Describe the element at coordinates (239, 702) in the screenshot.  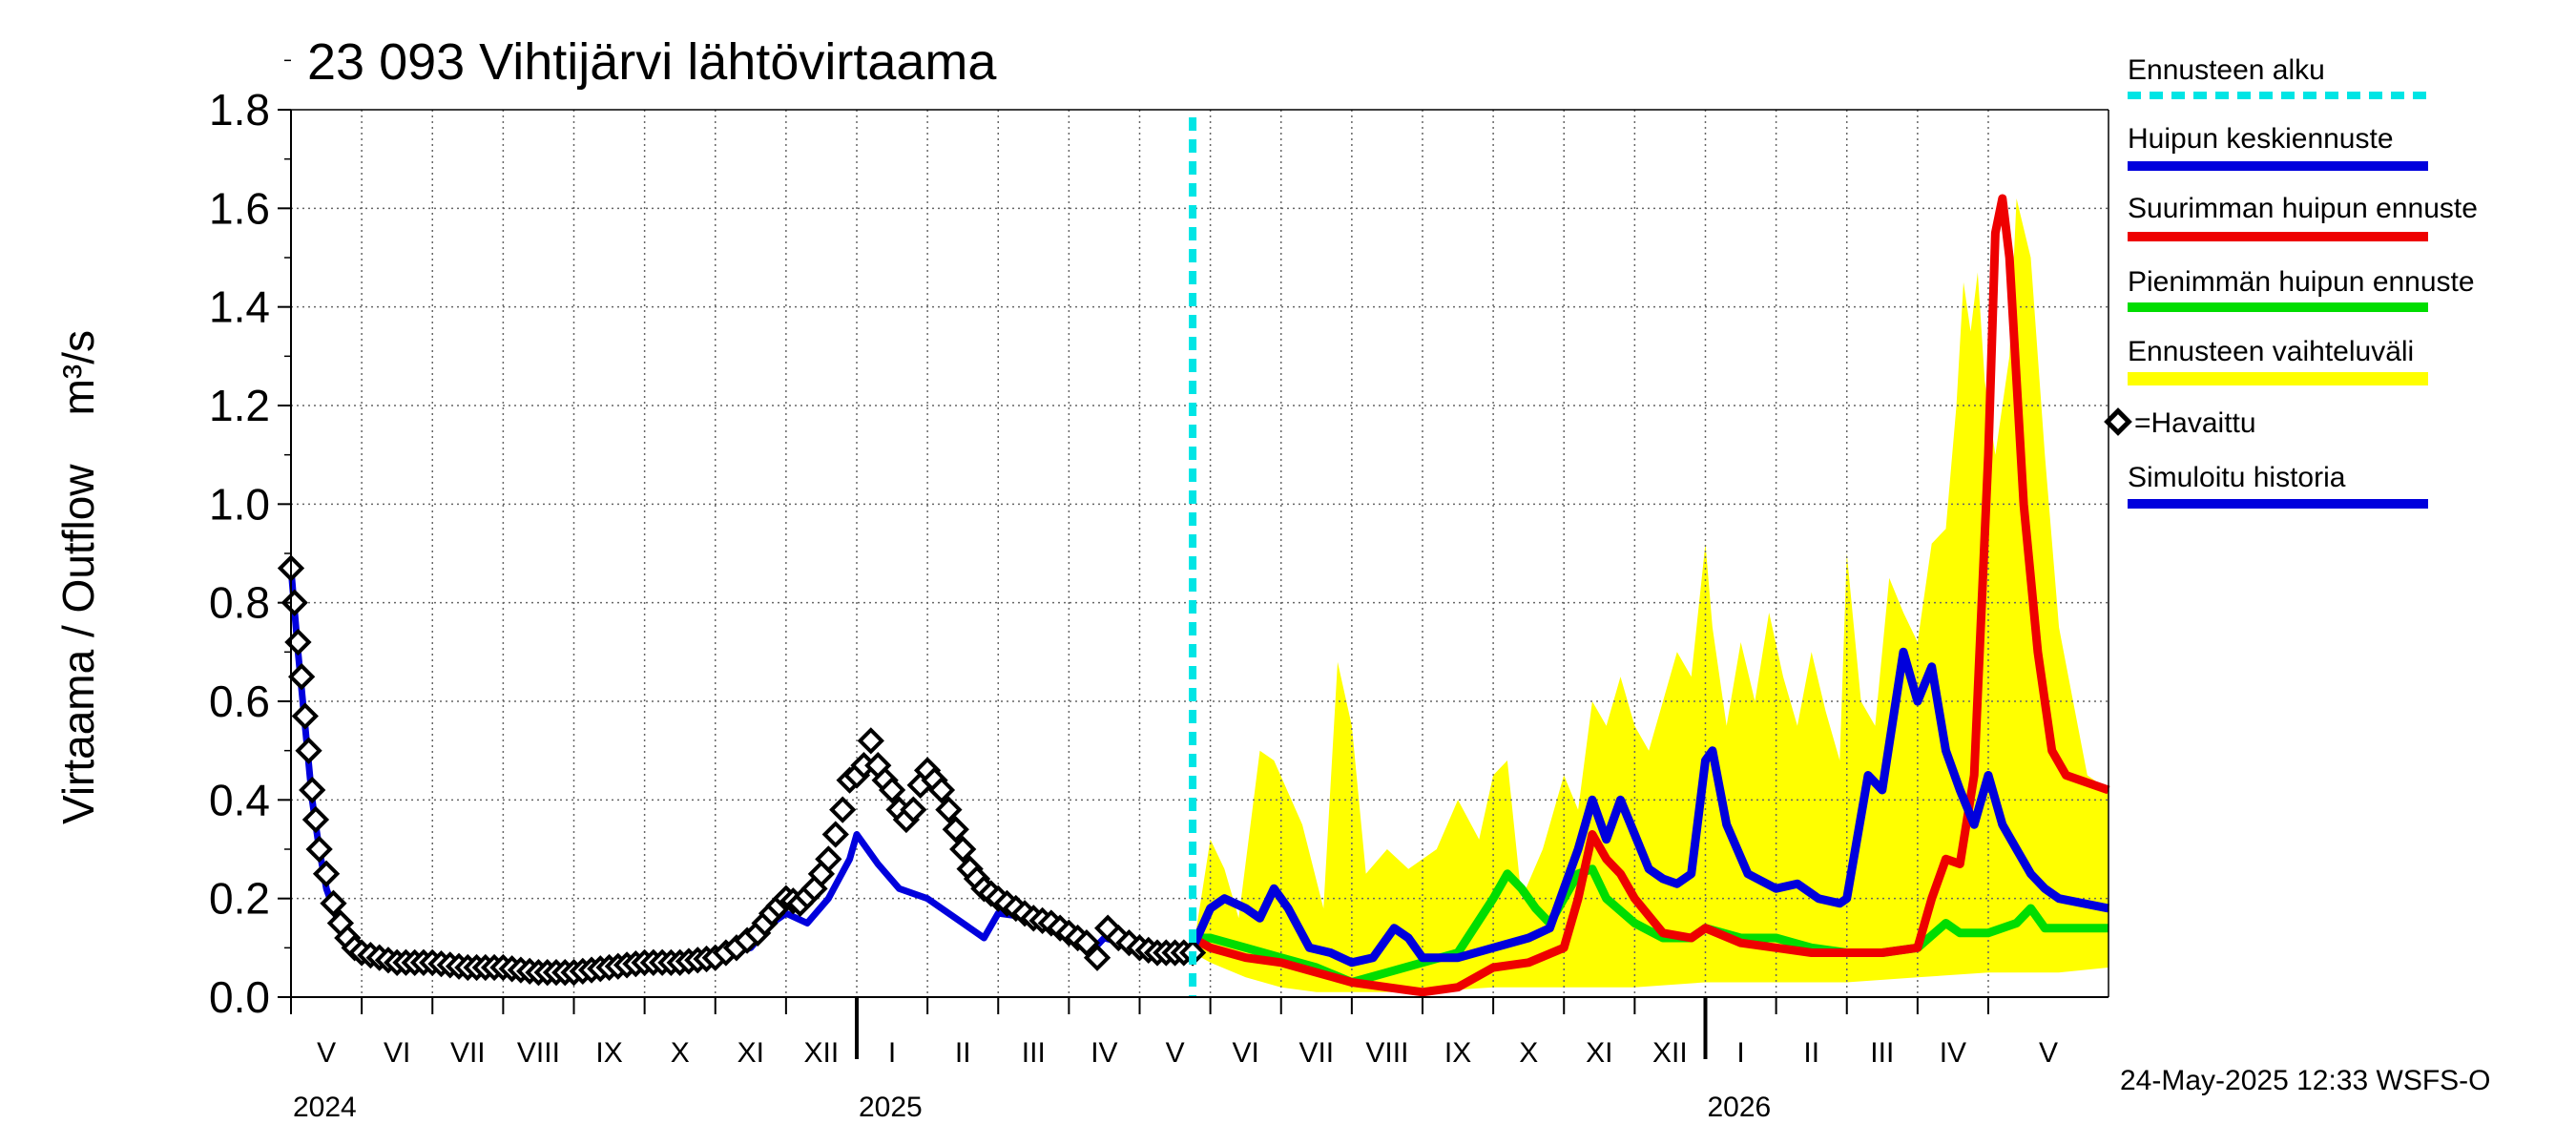
I see `y-tick-label: 0.6` at that location.